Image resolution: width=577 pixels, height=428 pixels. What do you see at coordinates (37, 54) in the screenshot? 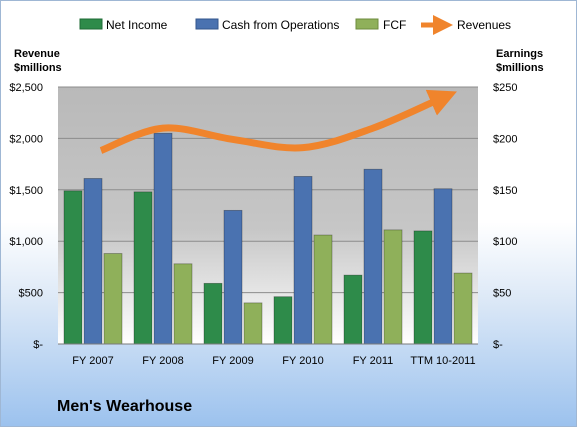
I see `left-axis-title-line1: Revenue` at bounding box center [37, 54].